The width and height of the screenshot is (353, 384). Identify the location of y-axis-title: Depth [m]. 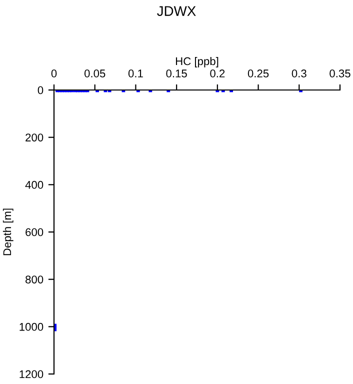
(8, 232).